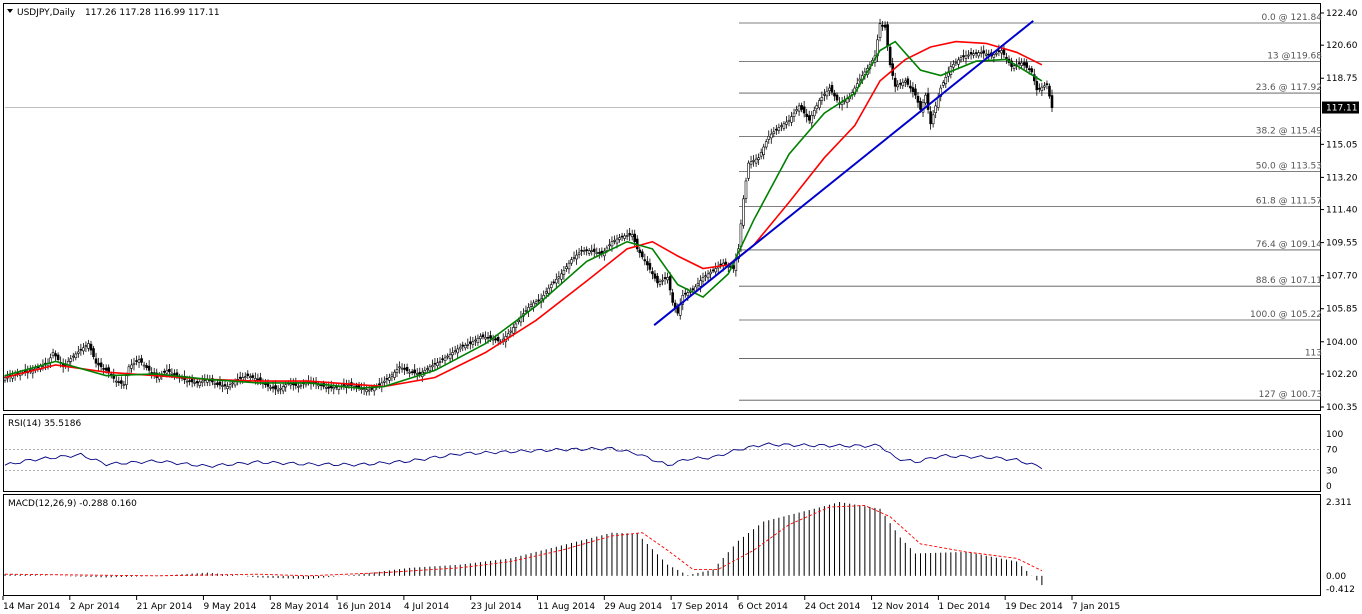 The image size is (1362, 614). What do you see at coordinates (1342, 310) in the screenshot?
I see `price-axis-label: 105.85` at bounding box center [1342, 310].